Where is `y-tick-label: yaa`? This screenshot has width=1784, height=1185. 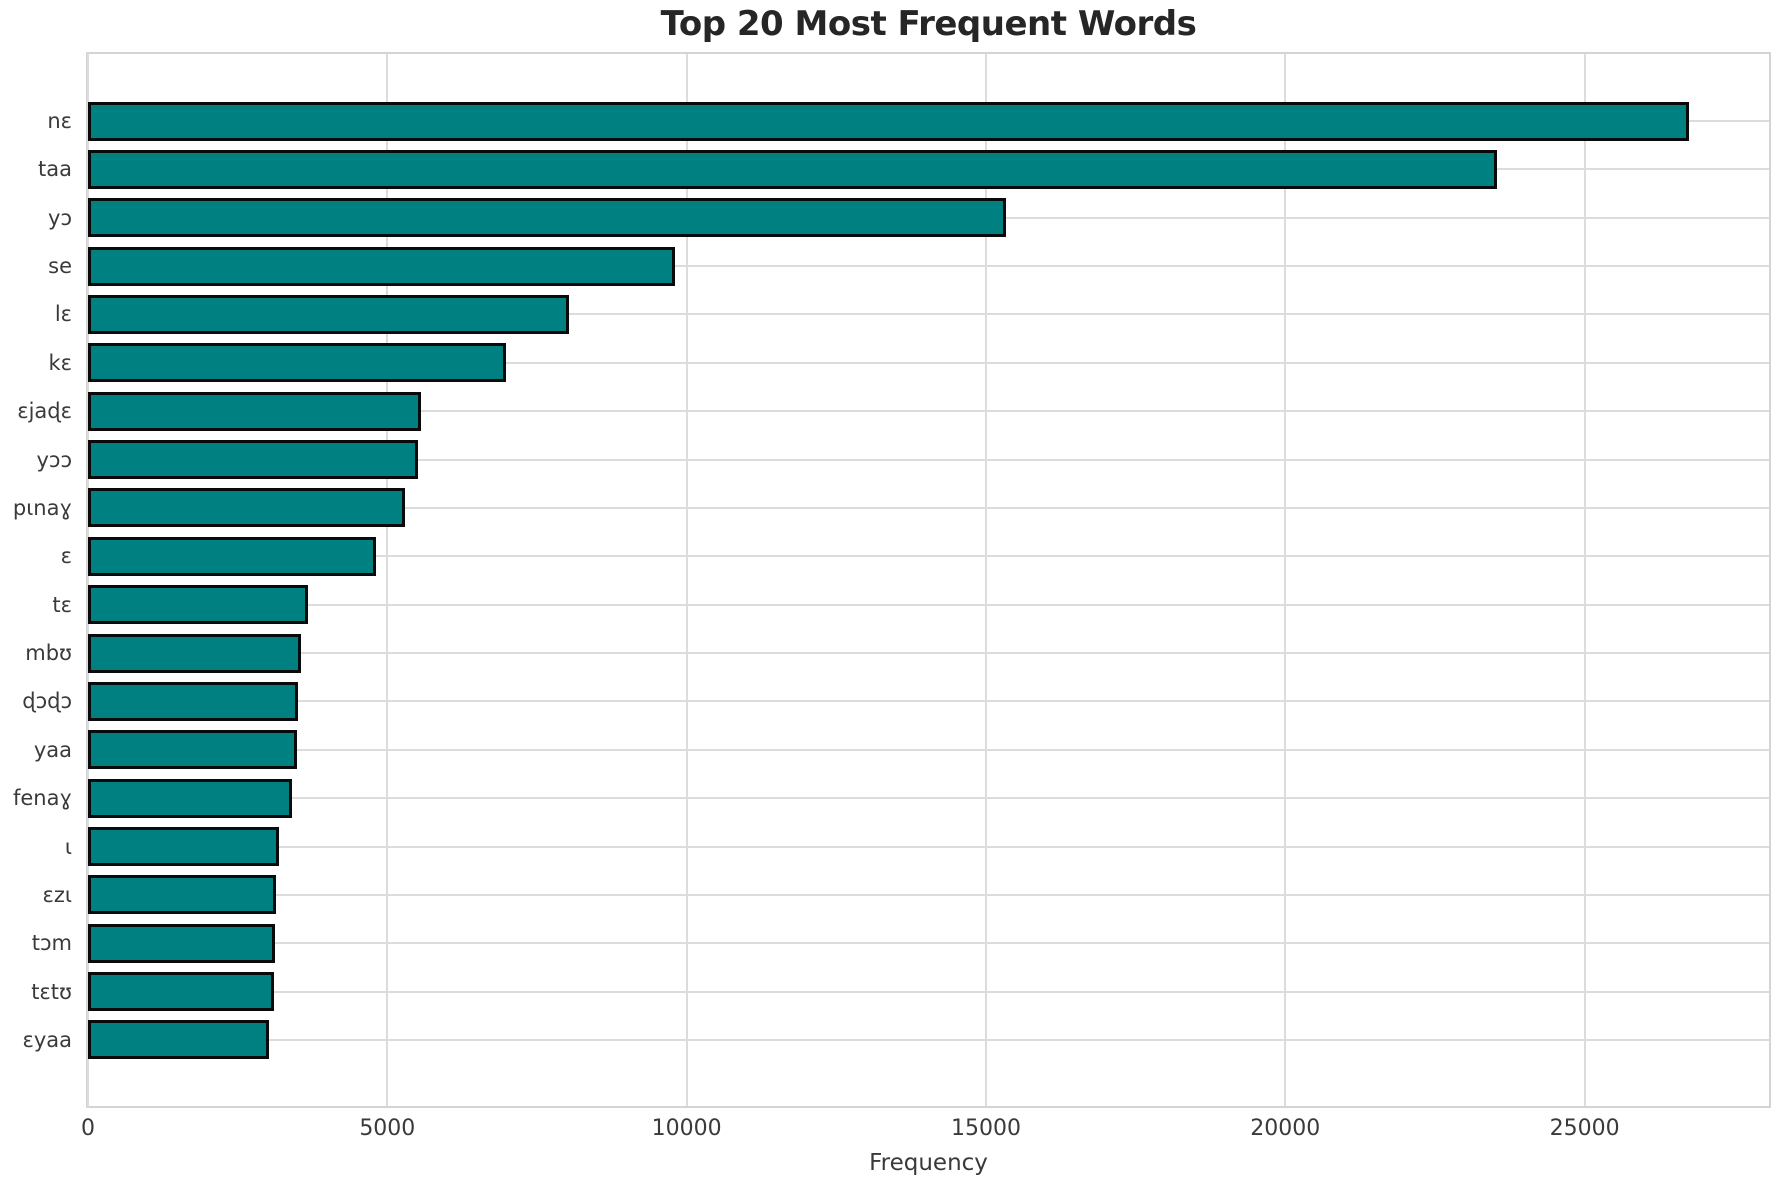
y-tick-label: yaa is located at coordinates (52, 749).